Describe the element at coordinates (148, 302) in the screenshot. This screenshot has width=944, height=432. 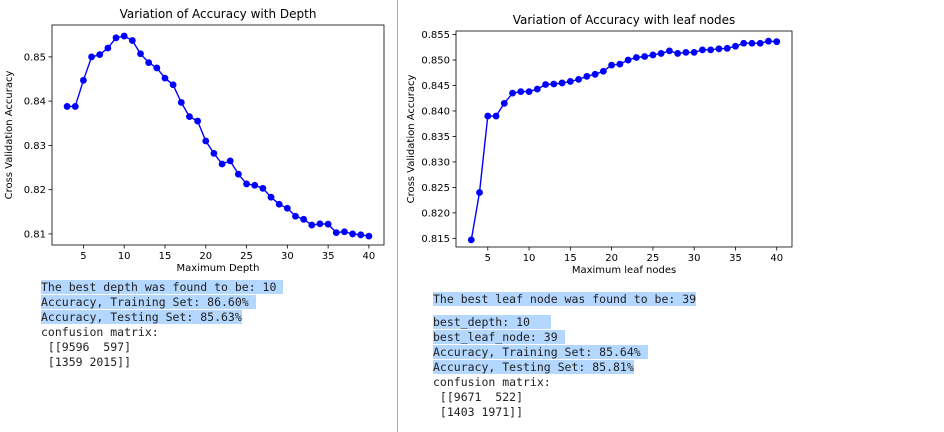
I see `output-line-text: Accuracy, Training Set: 86.60%` at that location.